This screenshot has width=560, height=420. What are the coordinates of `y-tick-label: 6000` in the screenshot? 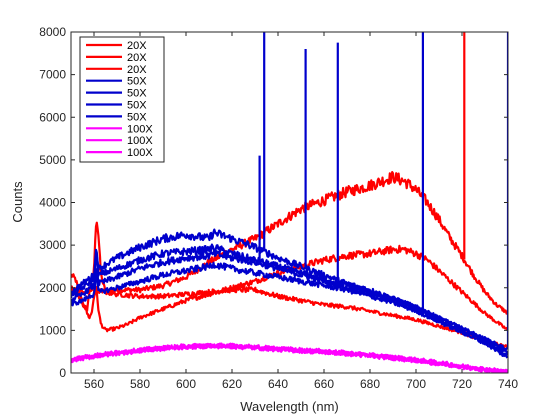 It's located at (52, 117).